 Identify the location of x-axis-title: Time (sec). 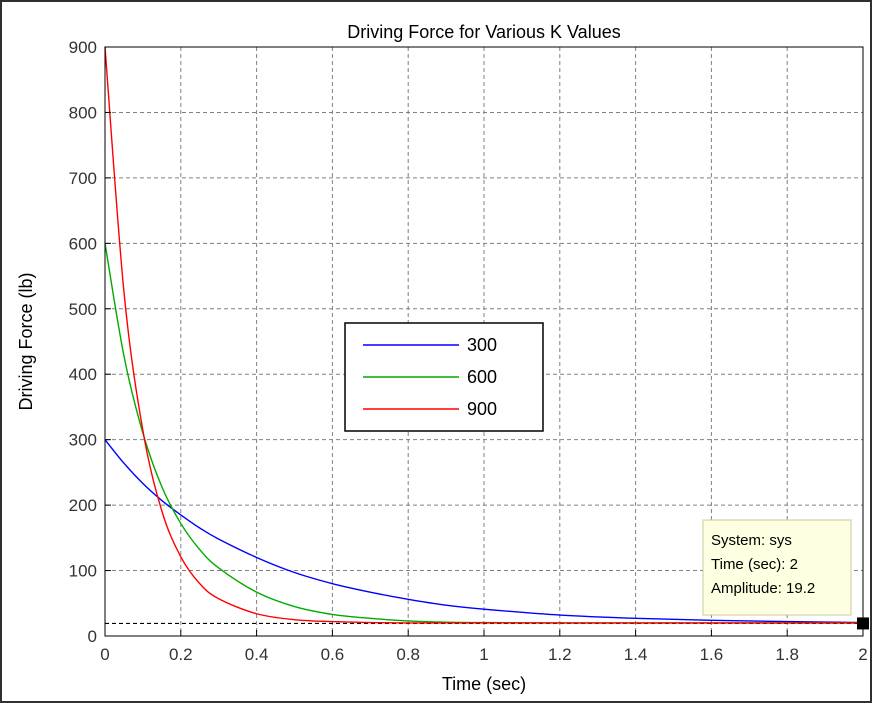
(484, 684).